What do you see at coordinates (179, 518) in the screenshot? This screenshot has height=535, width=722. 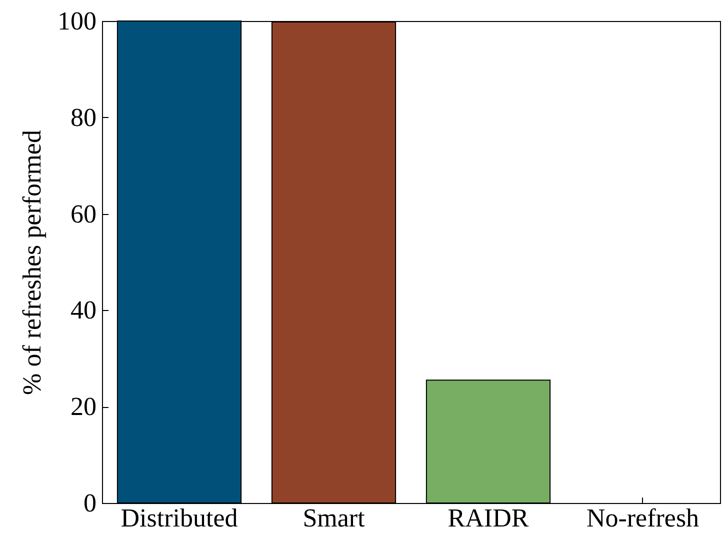 I see `x-tick-label: Distributed` at bounding box center [179, 518].